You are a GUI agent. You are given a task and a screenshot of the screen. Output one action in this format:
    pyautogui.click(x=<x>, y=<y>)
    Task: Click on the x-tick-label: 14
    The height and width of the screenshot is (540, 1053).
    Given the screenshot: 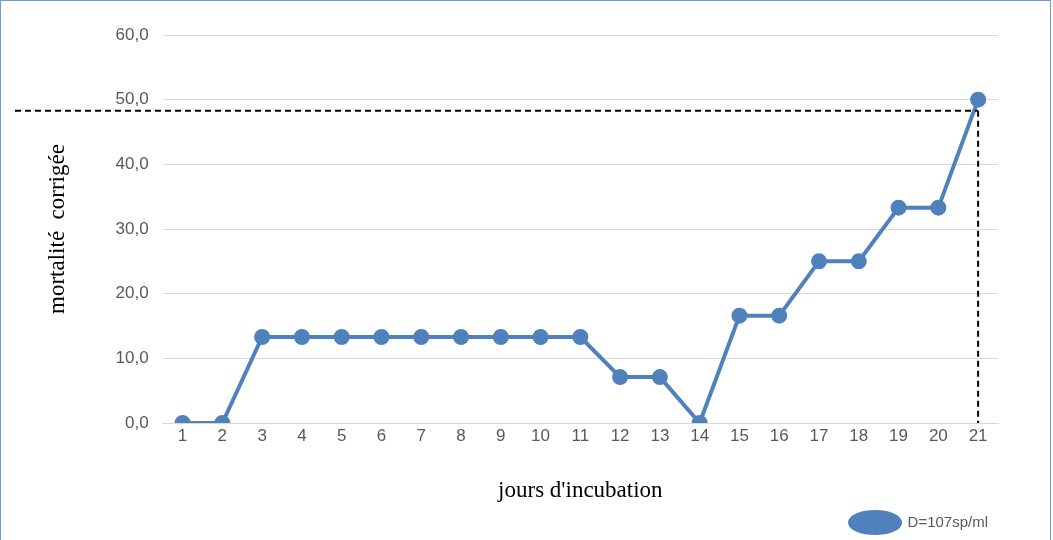 What is the action you would take?
    pyautogui.click(x=700, y=435)
    